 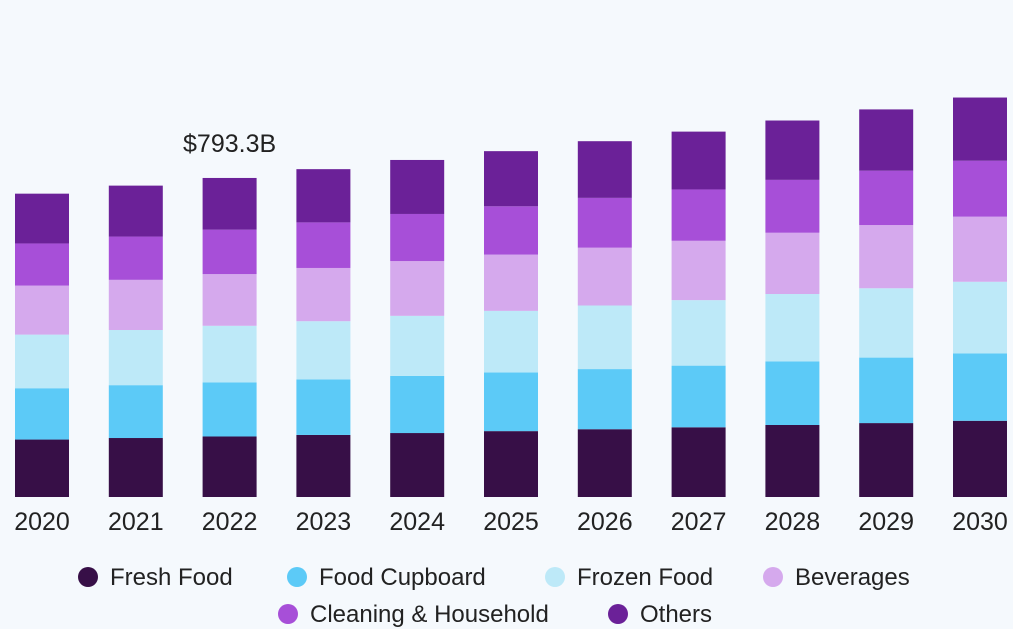 What do you see at coordinates (698, 215) in the screenshot?
I see `bar-segment-2027-cleaning-and-household` at bounding box center [698, 215].